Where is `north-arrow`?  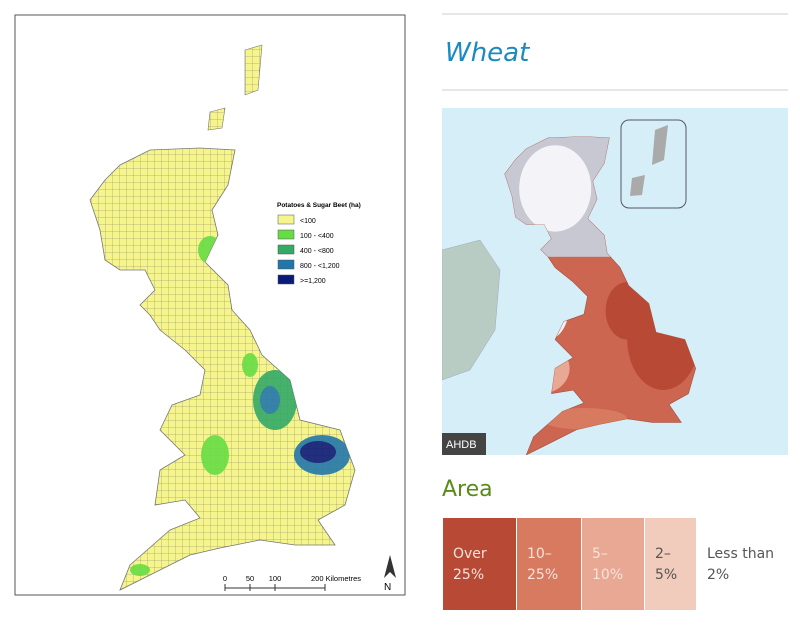
north-arrow is located at coordinates (390, 566).